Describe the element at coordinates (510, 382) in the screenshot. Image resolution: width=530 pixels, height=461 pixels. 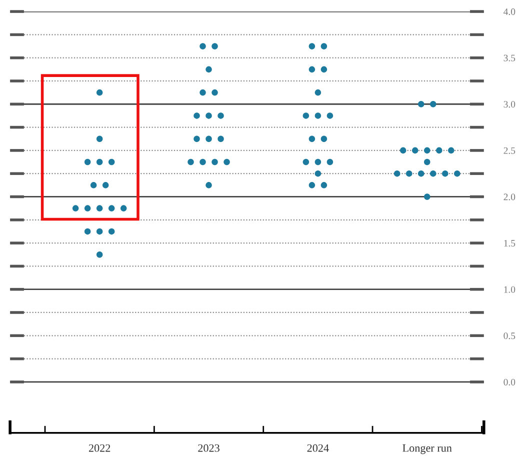
I see `y-tick-label: 0.0` at that location.